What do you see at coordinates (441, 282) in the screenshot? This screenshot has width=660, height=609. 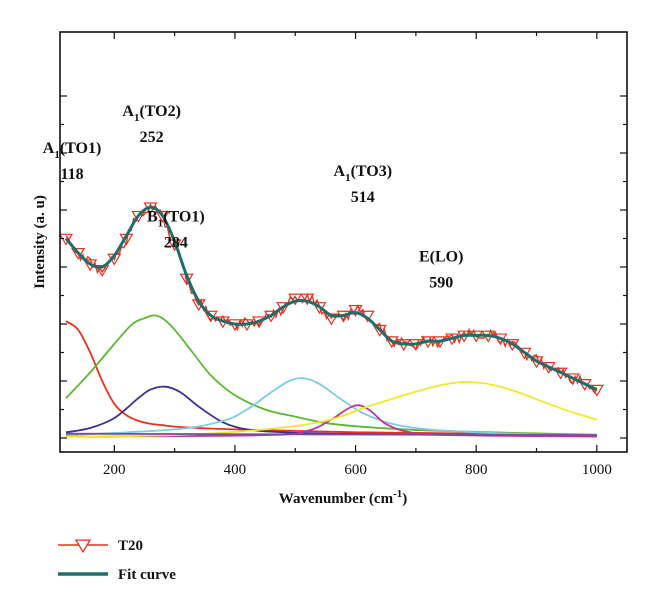 I see `peak-value-5: 590` at bounding box center [441, 282].